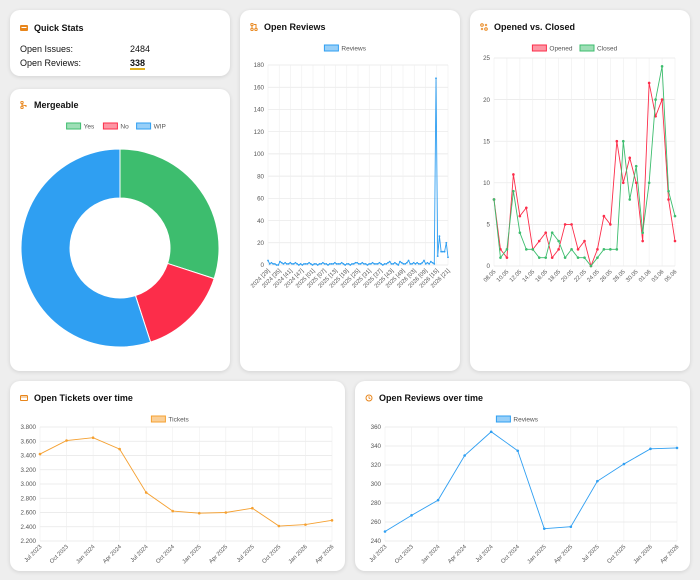 The width and height of the screenshot is (700, 580). Describe the element at coordinates (490, 276) in the screenshot. I see `x-tick-label: 08.05` at that location.